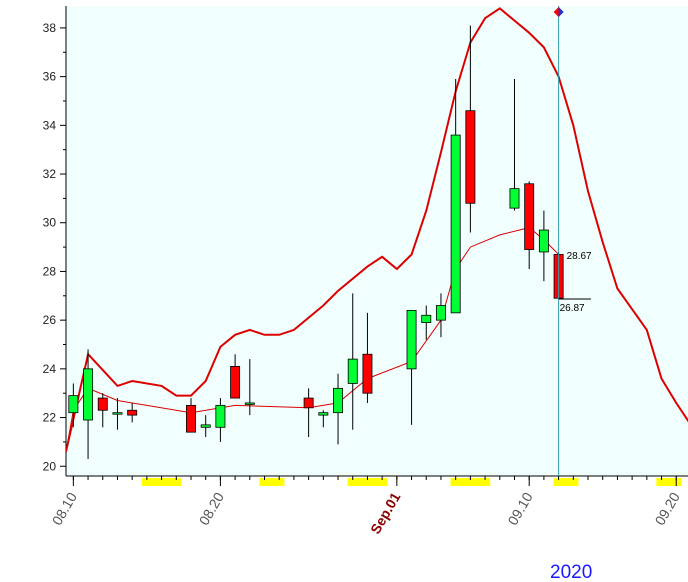  I want to click on y-tick-label: 30, so click(50, 223).